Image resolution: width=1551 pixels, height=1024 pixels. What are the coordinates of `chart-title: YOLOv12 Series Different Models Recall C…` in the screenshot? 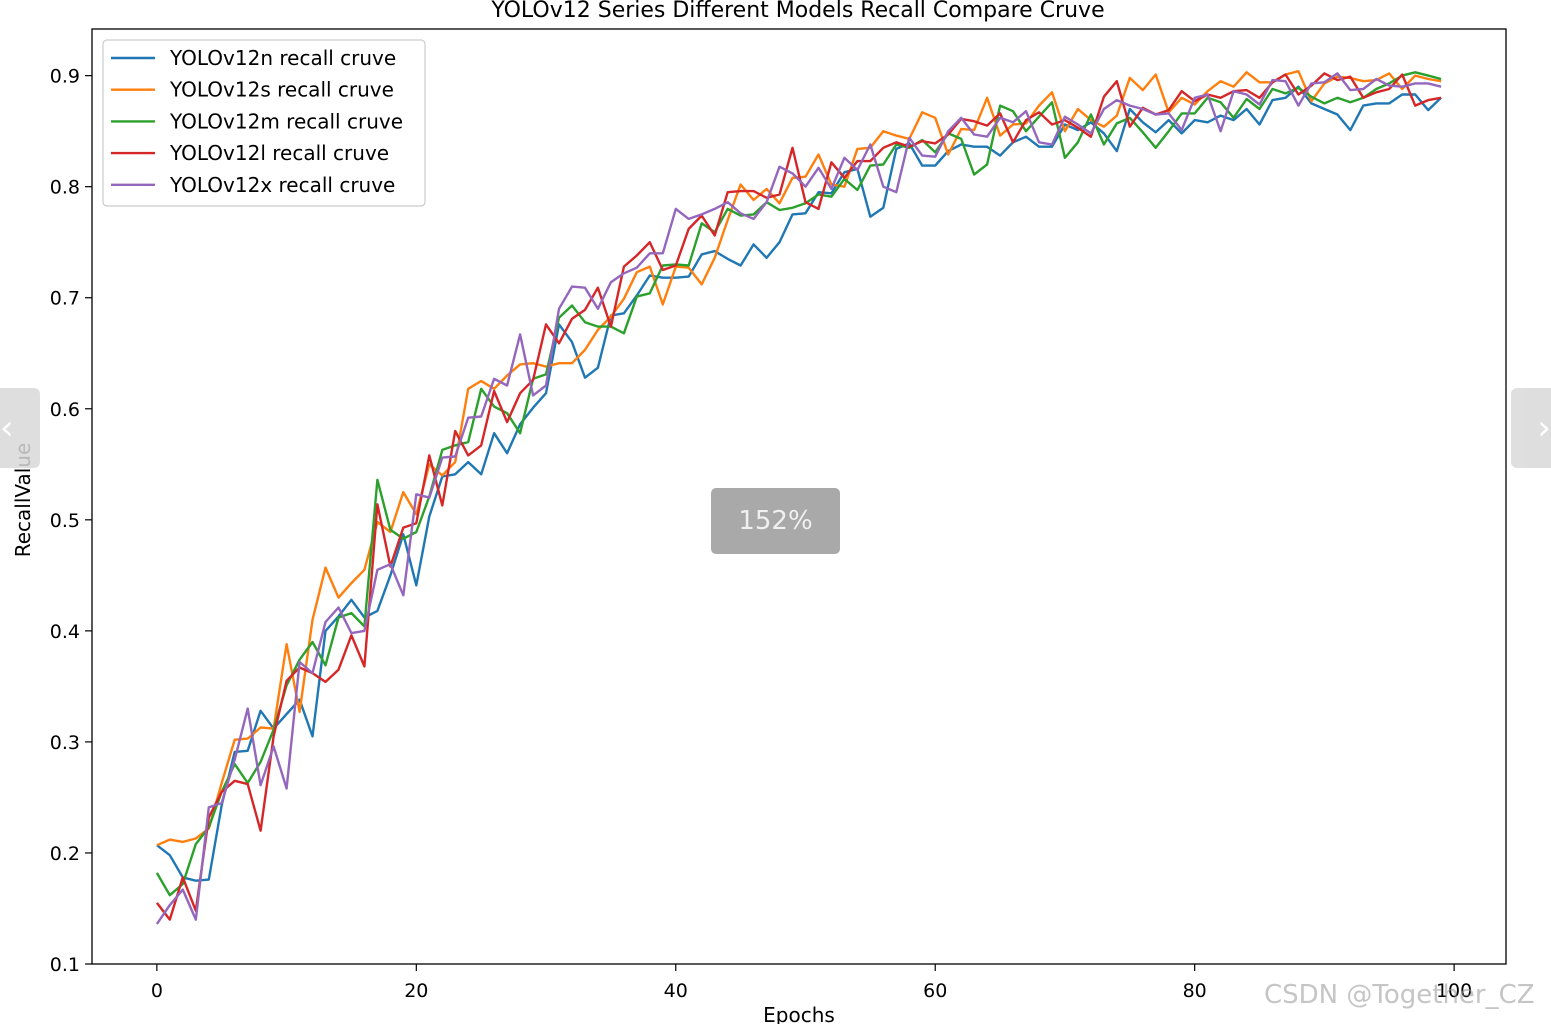 It's located at (797, 11).